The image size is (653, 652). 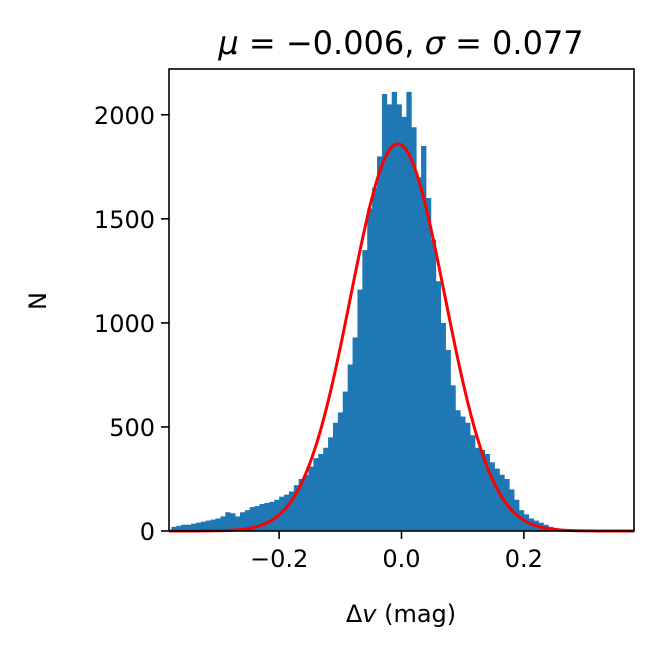 I want to click on chart-title: μ = −0.006, σ = 0.077, so click(x=400, y=43).